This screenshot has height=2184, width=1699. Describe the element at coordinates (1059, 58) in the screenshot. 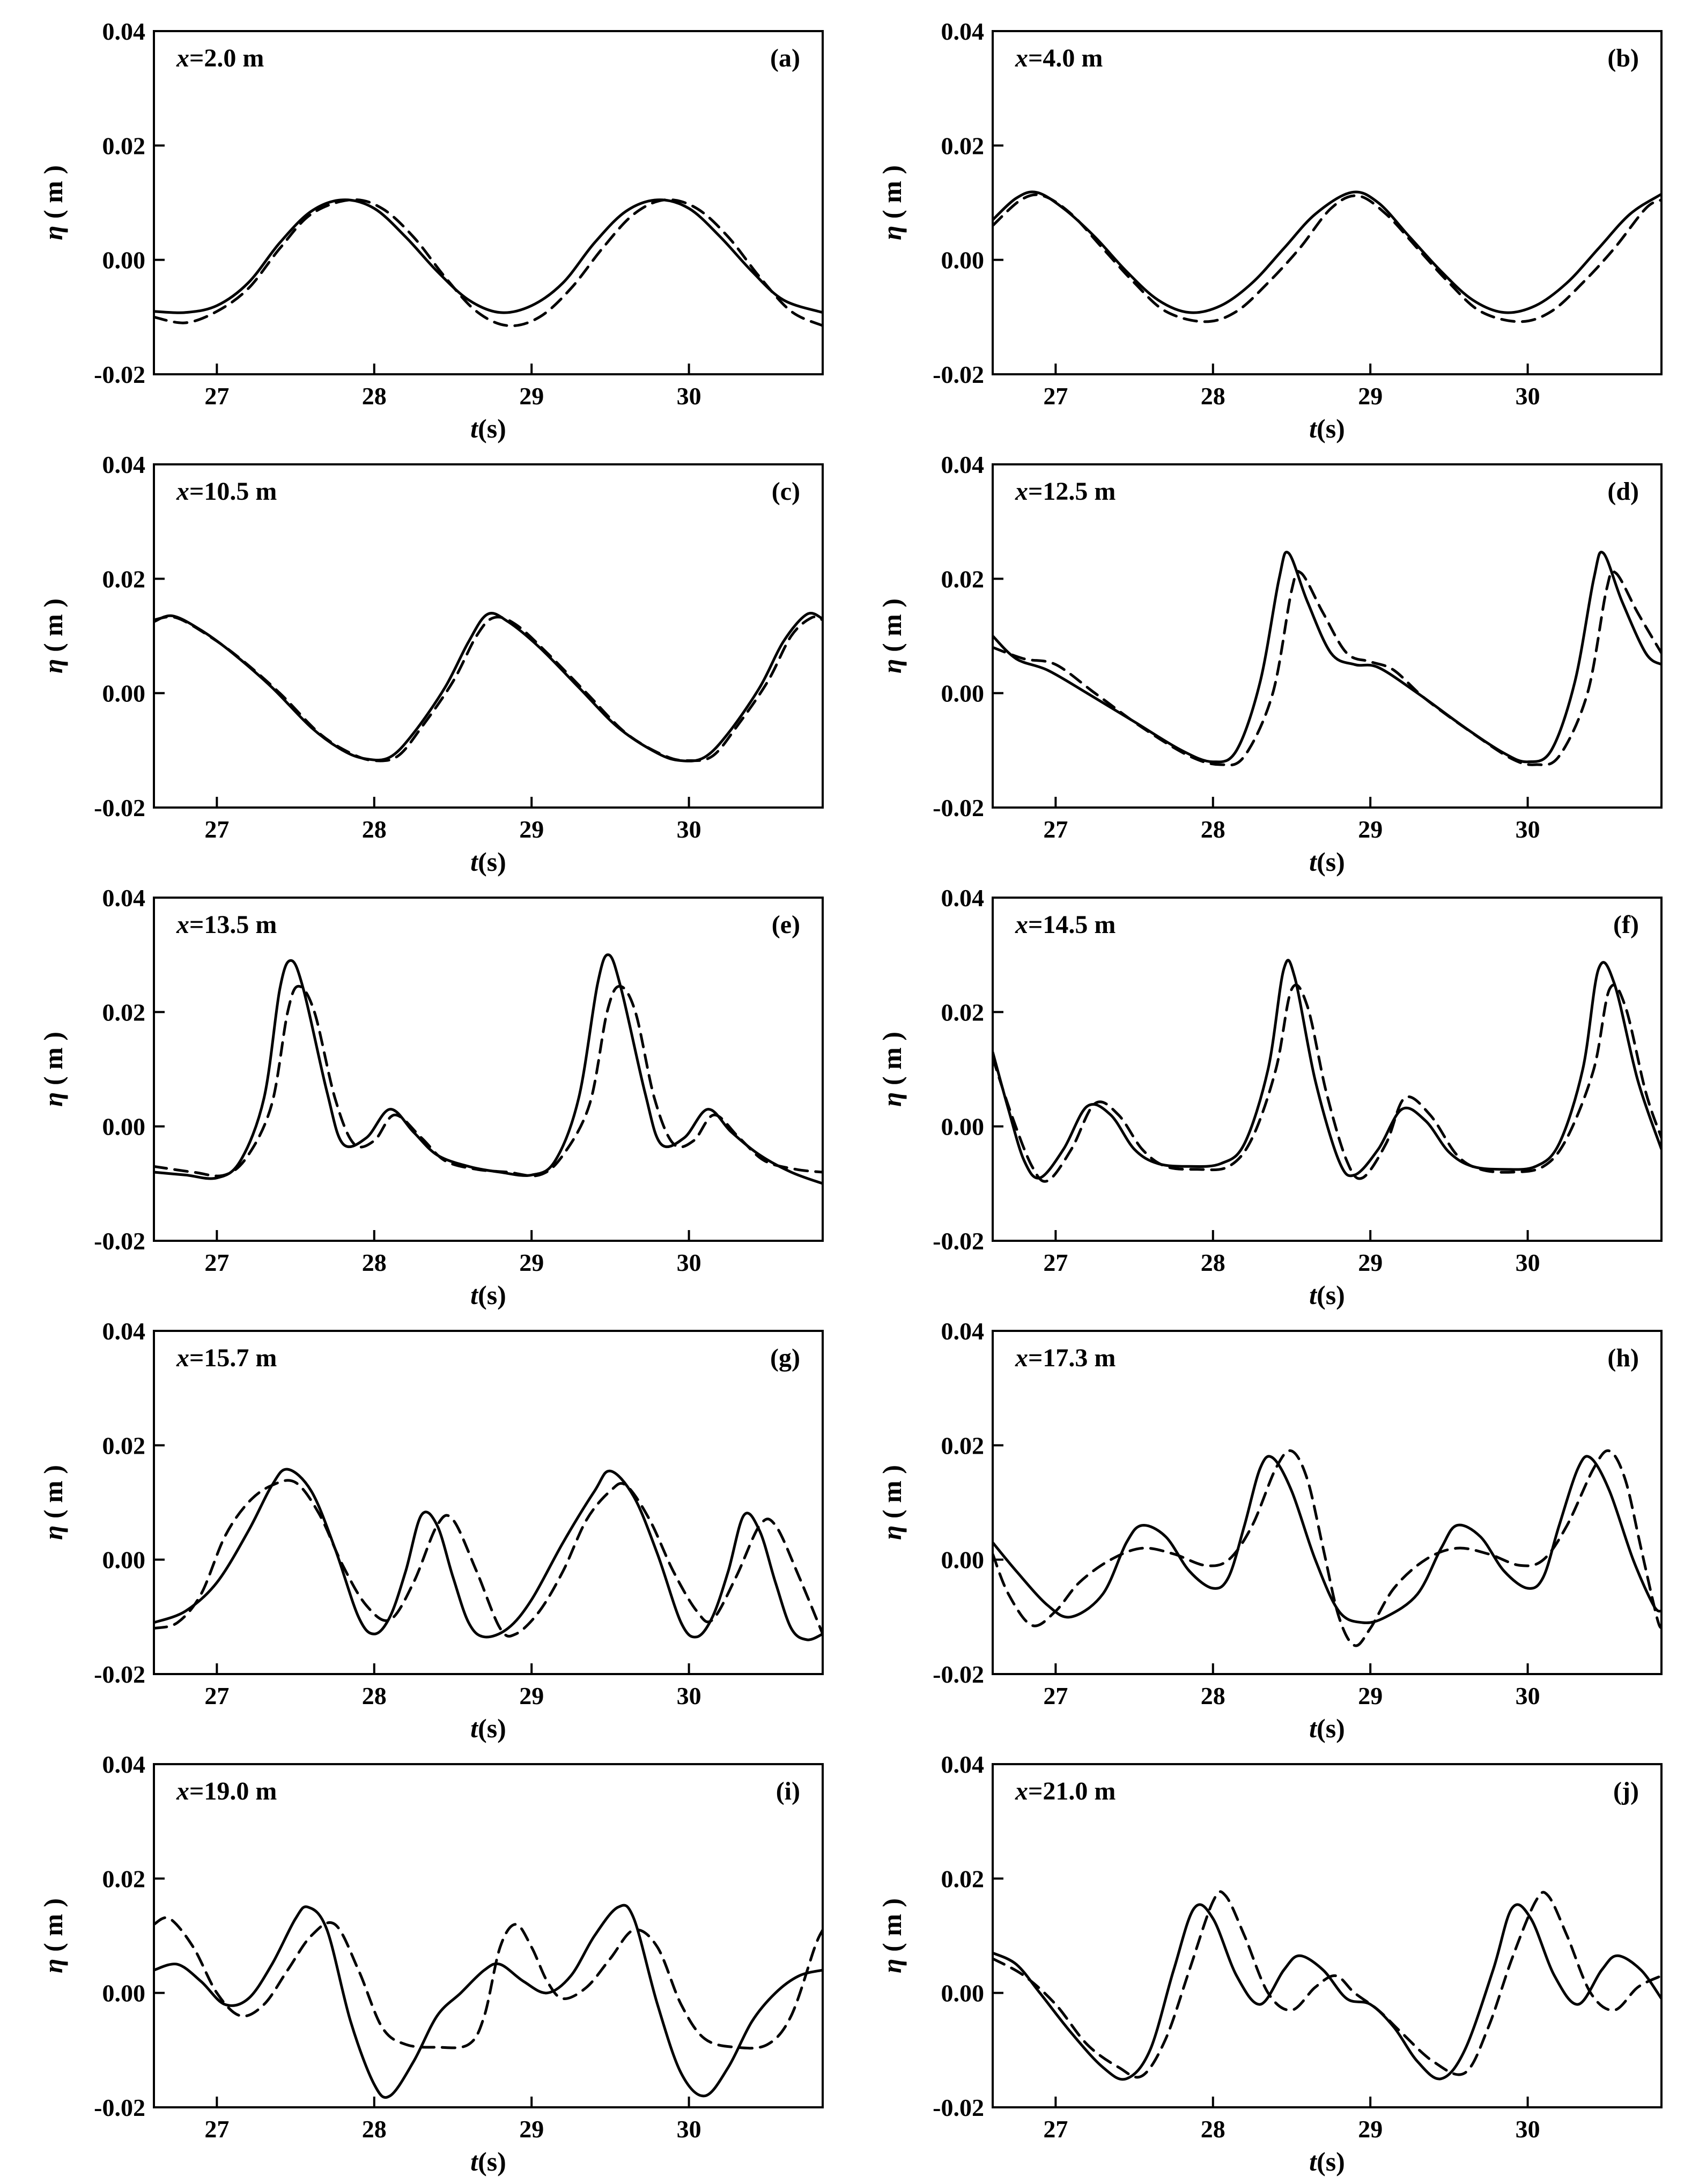

I see `position-annotation: x=4.0 m` at that location.